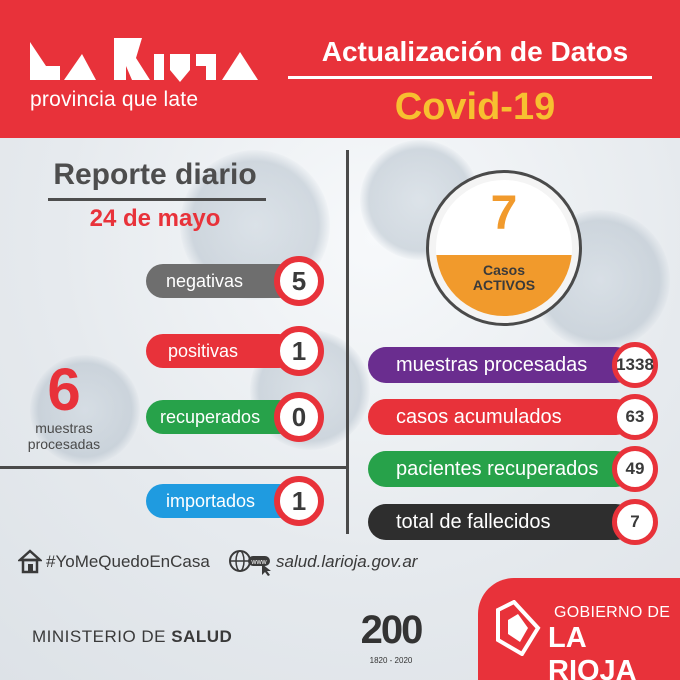 This screenshot has height=680, width=680. I want to click on total-stat-value: 1338, so click(635, 365).